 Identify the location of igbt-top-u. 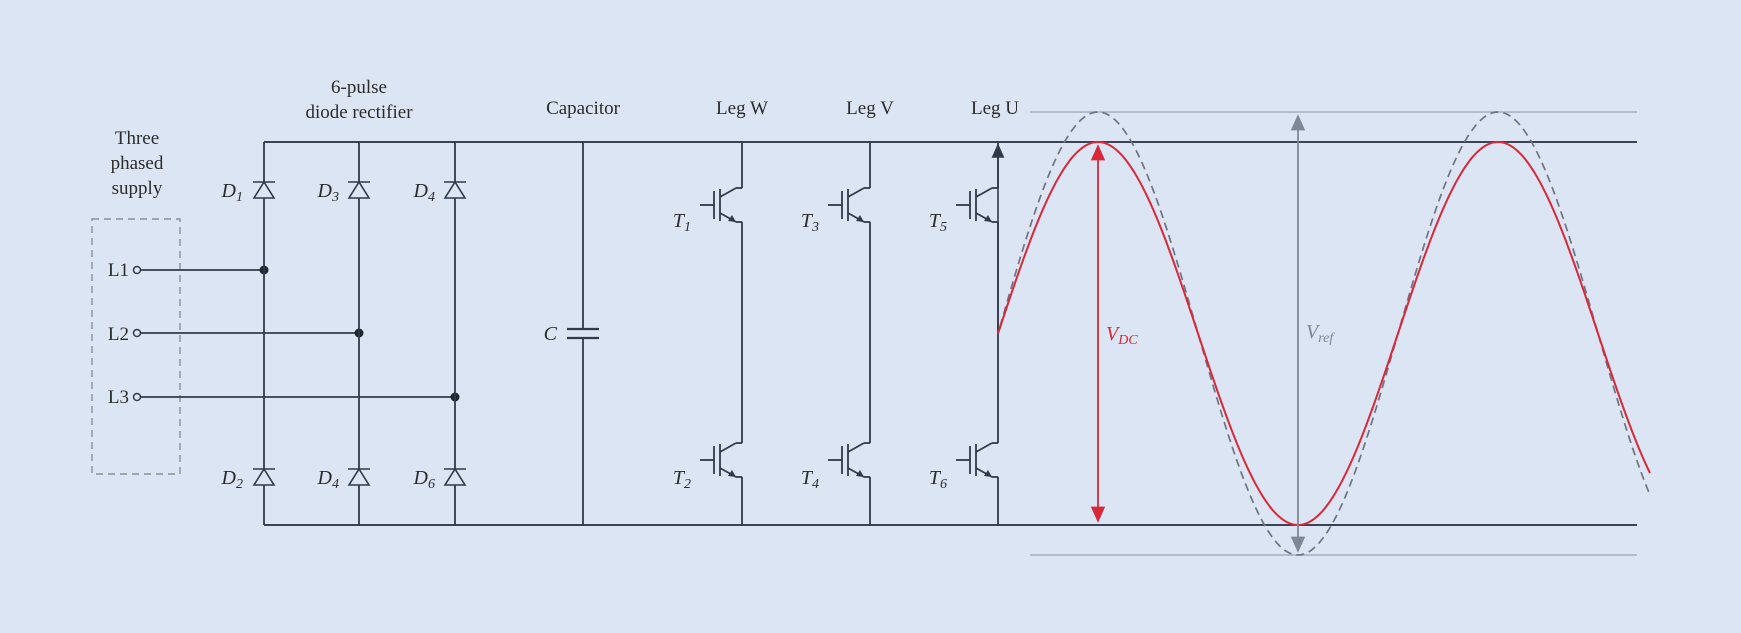
(977, 205).